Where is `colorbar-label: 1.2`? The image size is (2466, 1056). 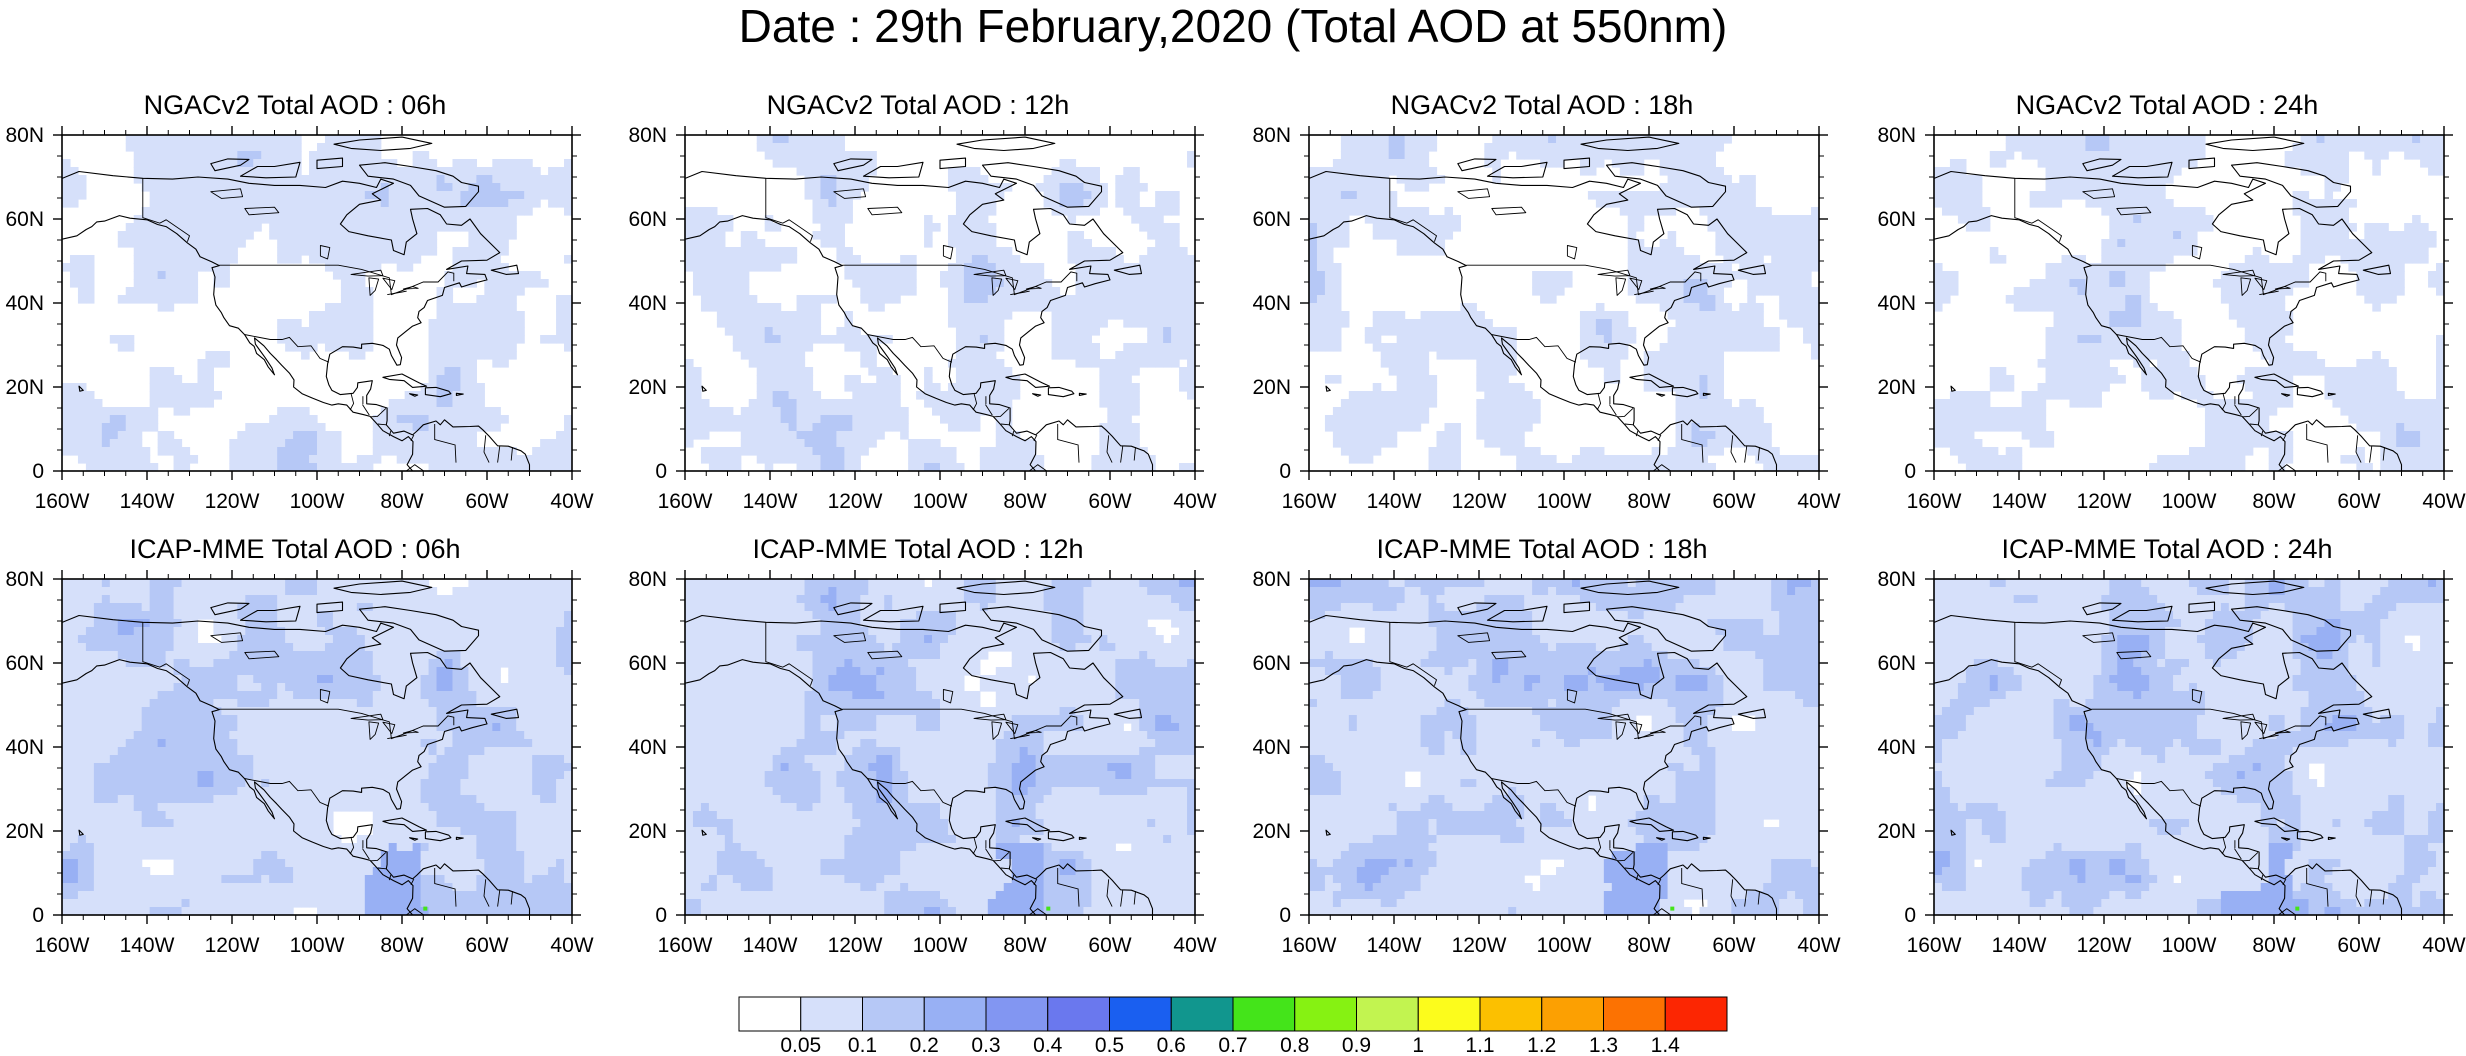
colorbar-label: 1.2 is located at coordinates (1541, 1045).